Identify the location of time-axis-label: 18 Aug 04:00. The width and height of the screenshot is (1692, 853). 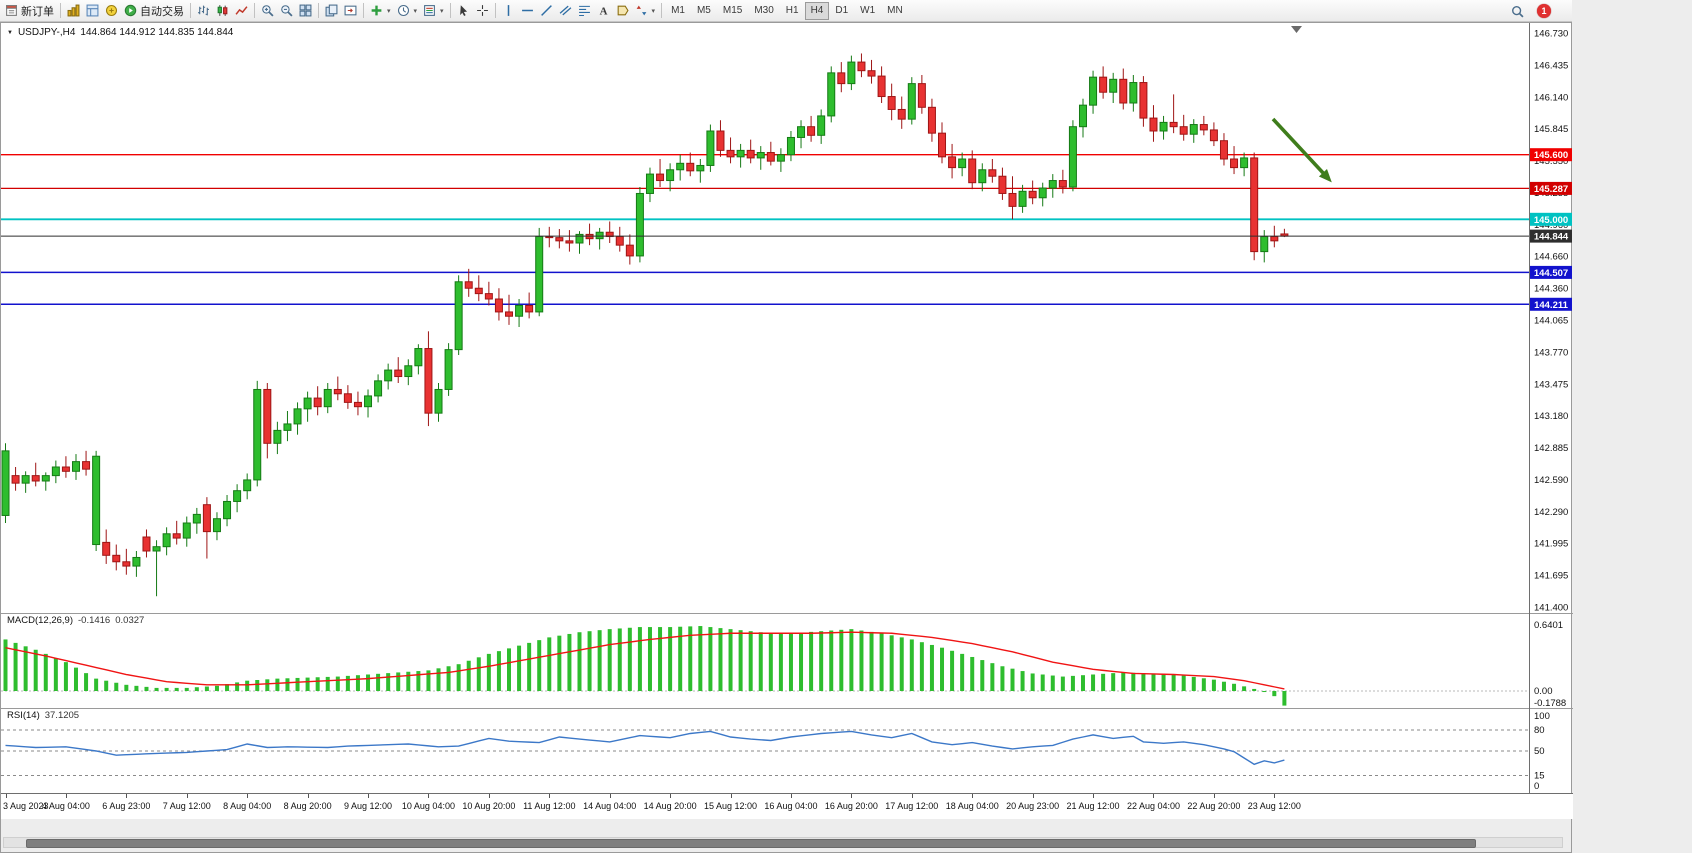
(972, 806).